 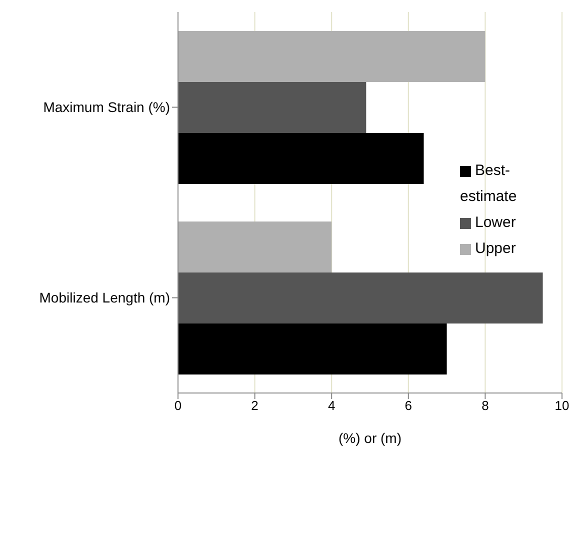 What do you see at coordinates (254, 406) in the screenshot?
I see `x-tick-label: 2` at bounding box center [254, 406].